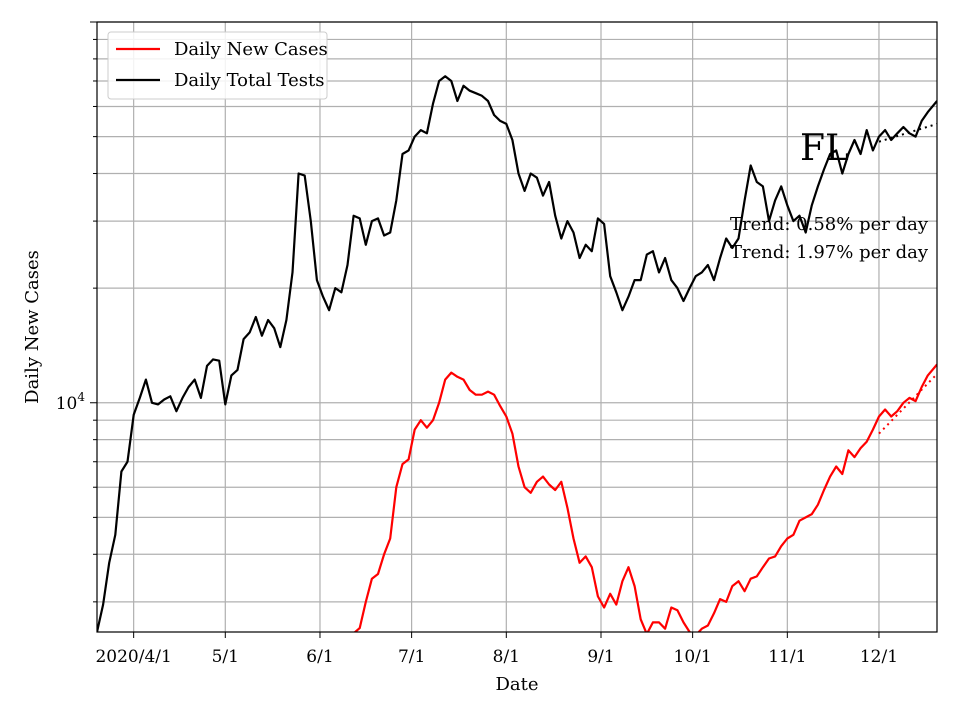 The height and width of the screenshot is (724, 960). I want to click on x-axis-label: Date, so click(516, 684).